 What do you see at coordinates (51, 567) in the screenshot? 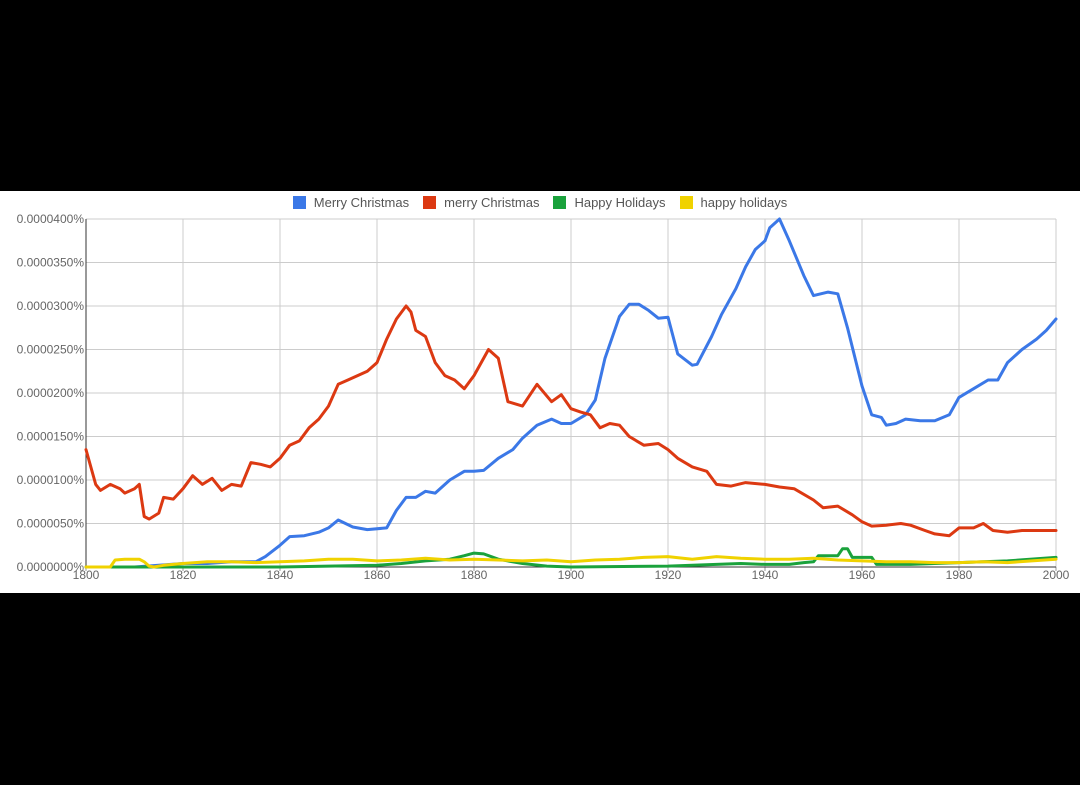
I see `y-tick-label: 0.0000000%` at bounding box center [51, 567].